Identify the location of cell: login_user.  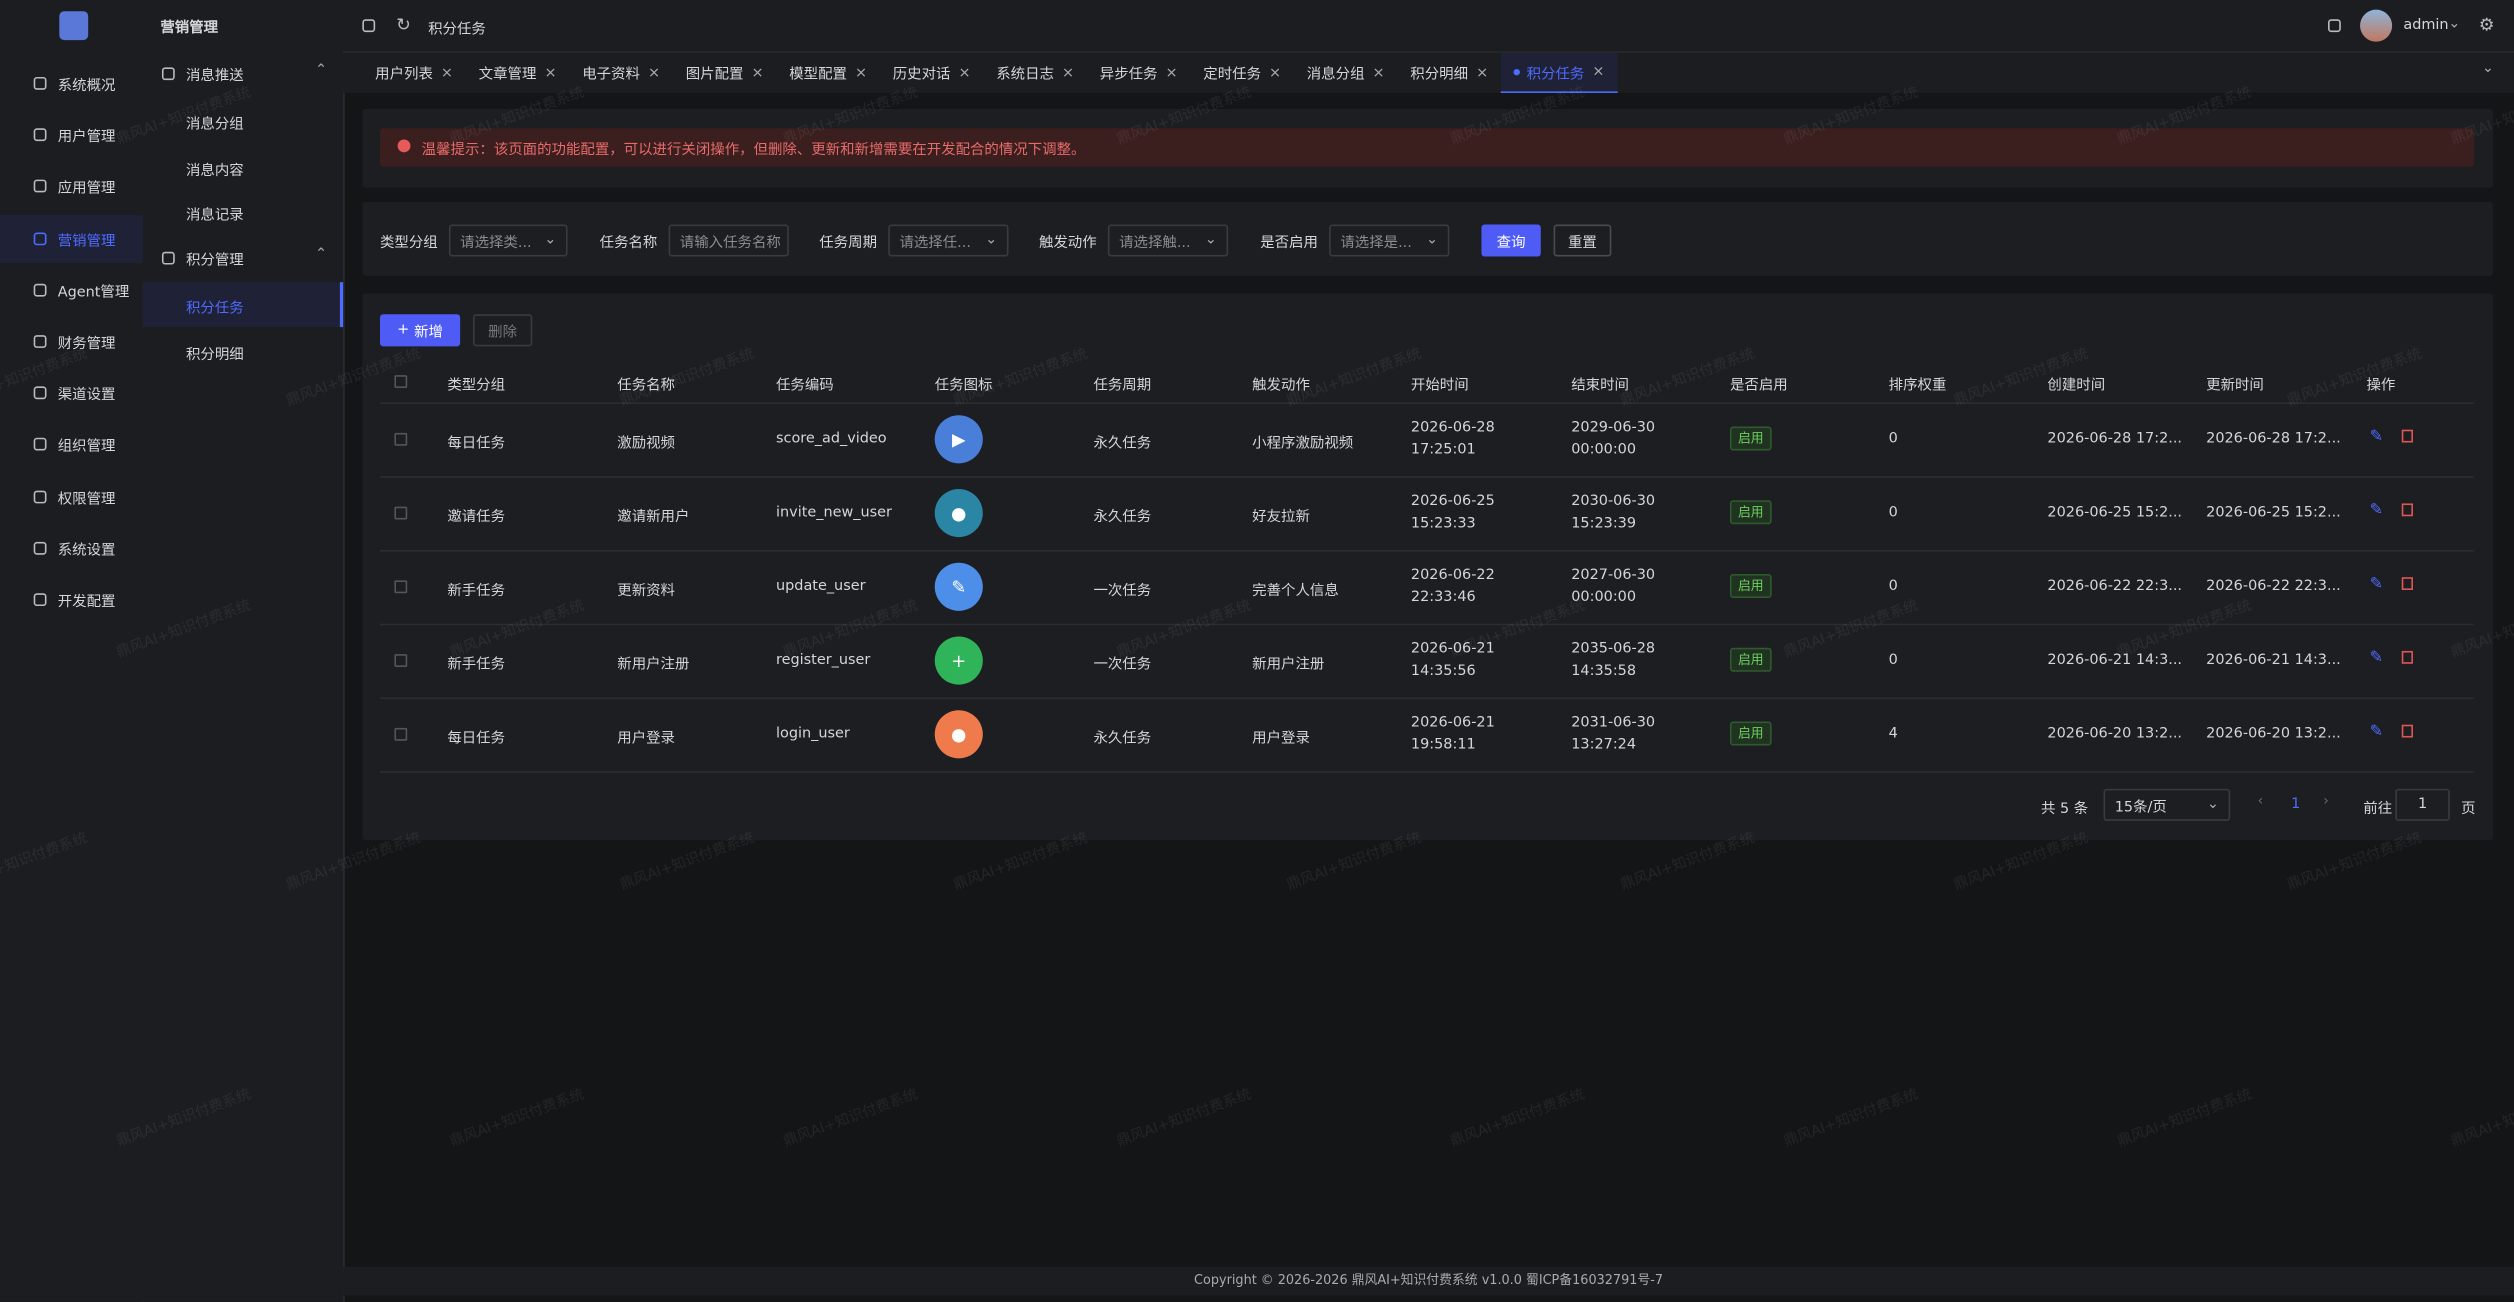
(812, 734).